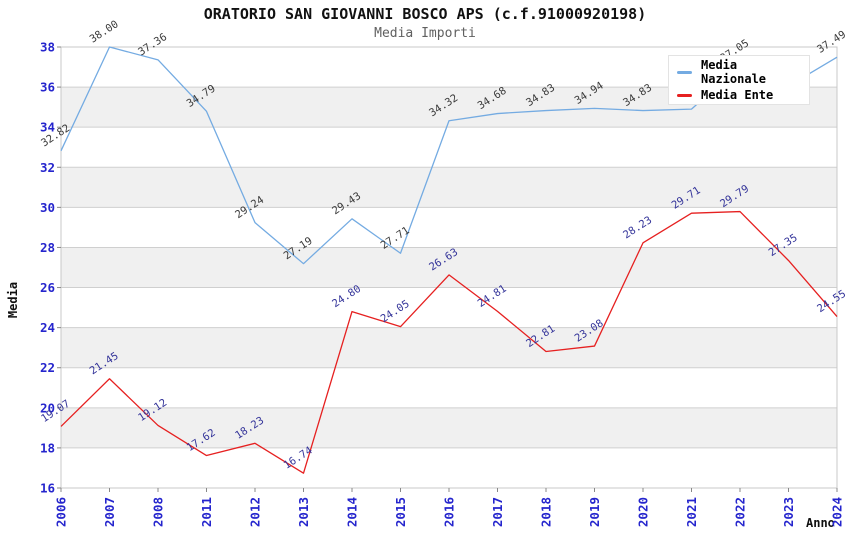  I want to click on legend-item-media-ente: Media Ente, so click(739, 95).